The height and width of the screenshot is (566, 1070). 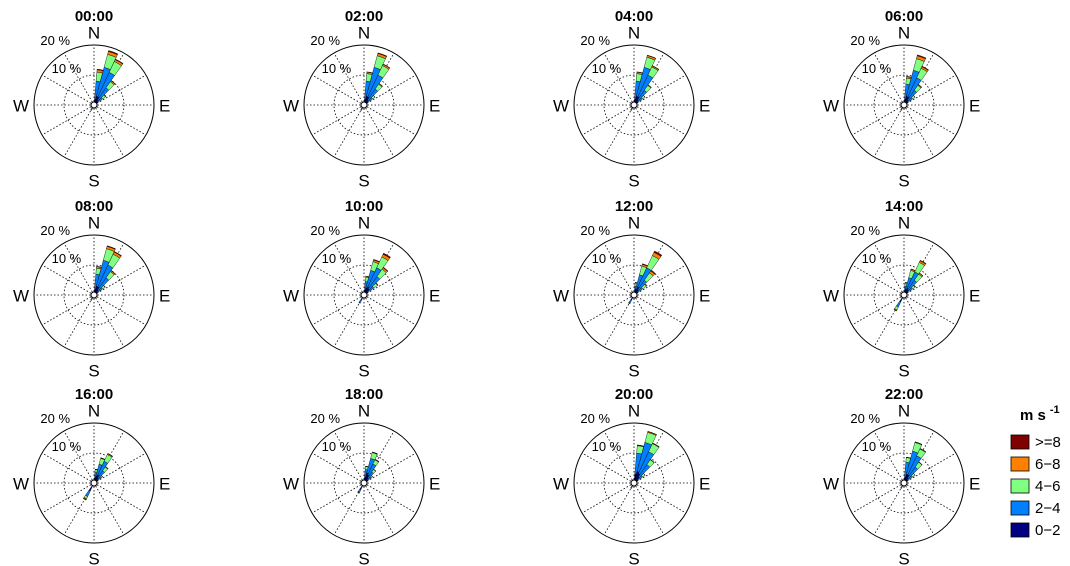 I want to click on wind-rose: 10 % 20 % 06:00N E S W, so click(x=901, y=99).